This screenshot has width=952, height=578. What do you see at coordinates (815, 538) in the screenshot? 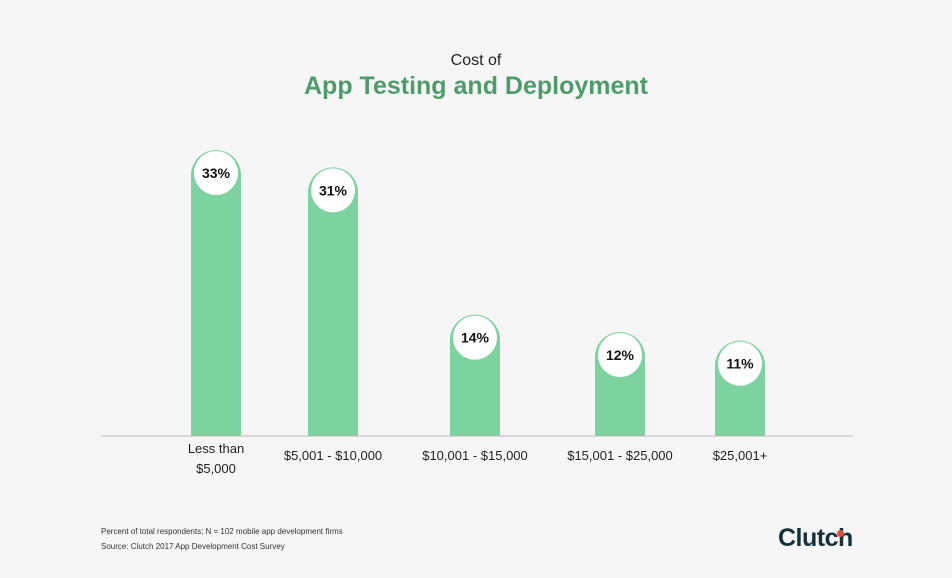
I see `clutch-logo: Clutch` at bounding box center [815, 538].